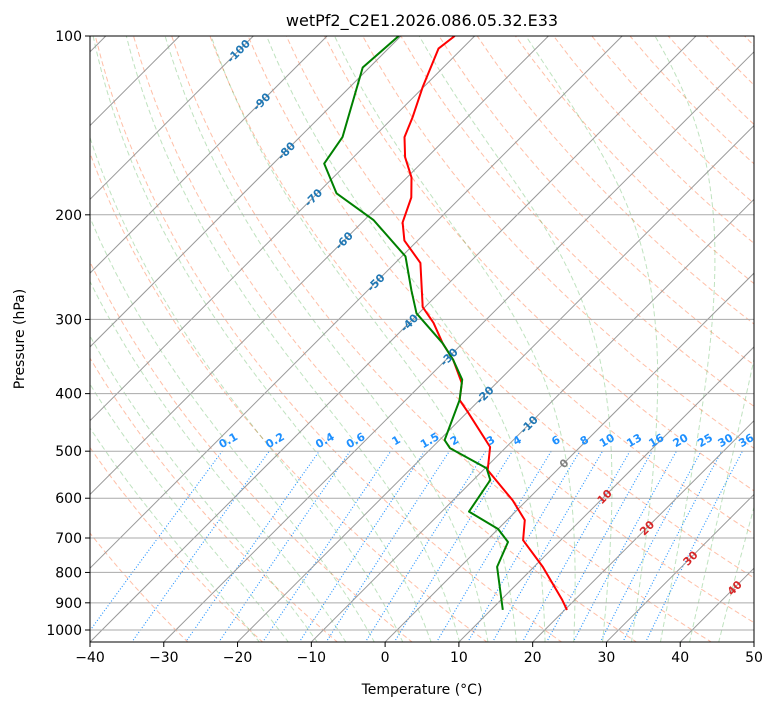 Image resolution: width=775 pixels, height=712 pixels. Describe the element at coordinates (312, 658) in the screenshot. I see `x-tick-label: −10` at that location.